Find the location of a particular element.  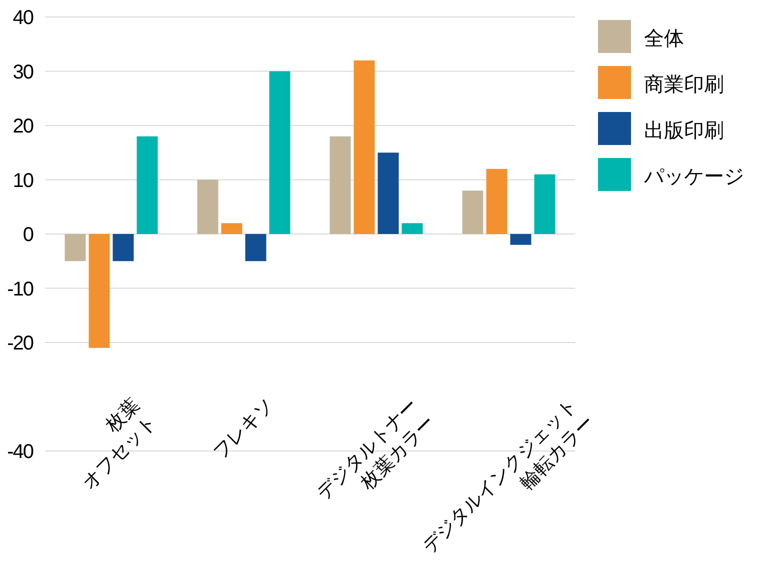

legend-label: 出版印刷 is located at coordinates (684, 131).